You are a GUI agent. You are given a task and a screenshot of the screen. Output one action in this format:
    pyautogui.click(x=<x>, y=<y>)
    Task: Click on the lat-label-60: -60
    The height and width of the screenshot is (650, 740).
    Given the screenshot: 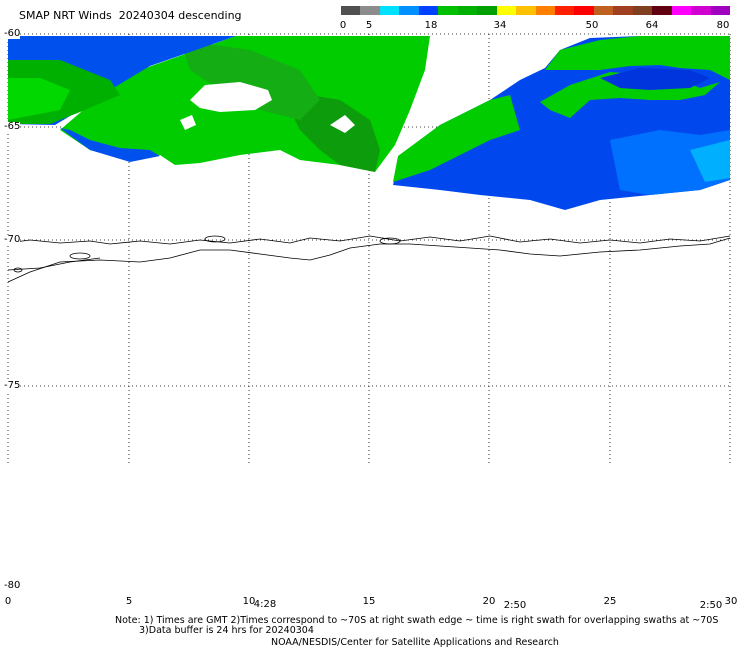 What is the action you would take?
    pyautogui.click(x=12, y=33)
    